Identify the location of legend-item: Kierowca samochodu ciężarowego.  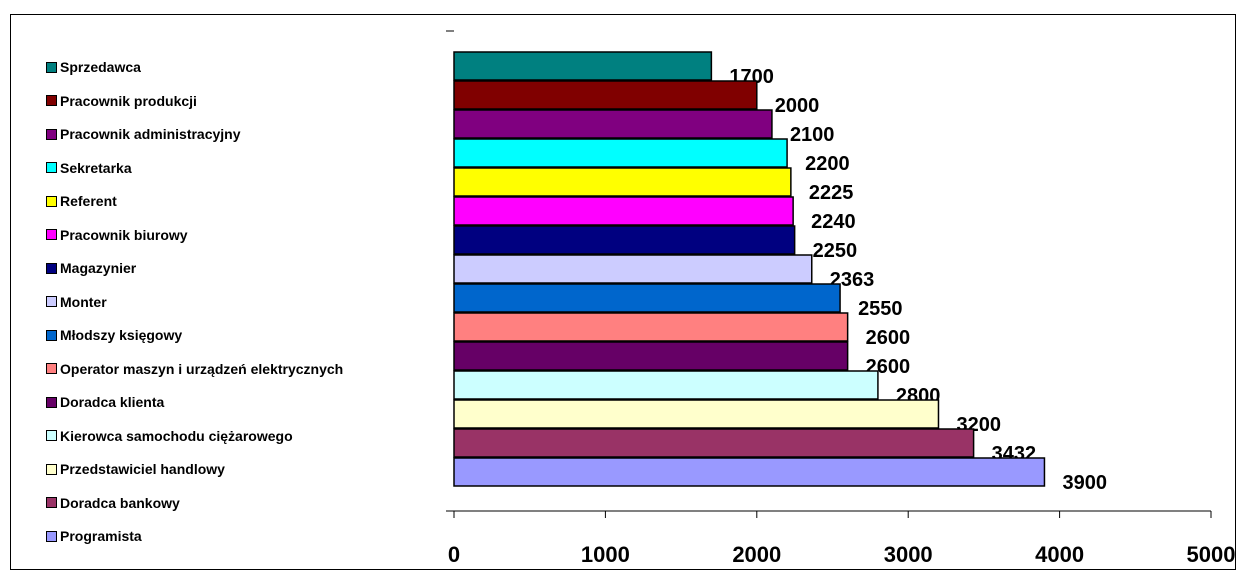
(169, 436).